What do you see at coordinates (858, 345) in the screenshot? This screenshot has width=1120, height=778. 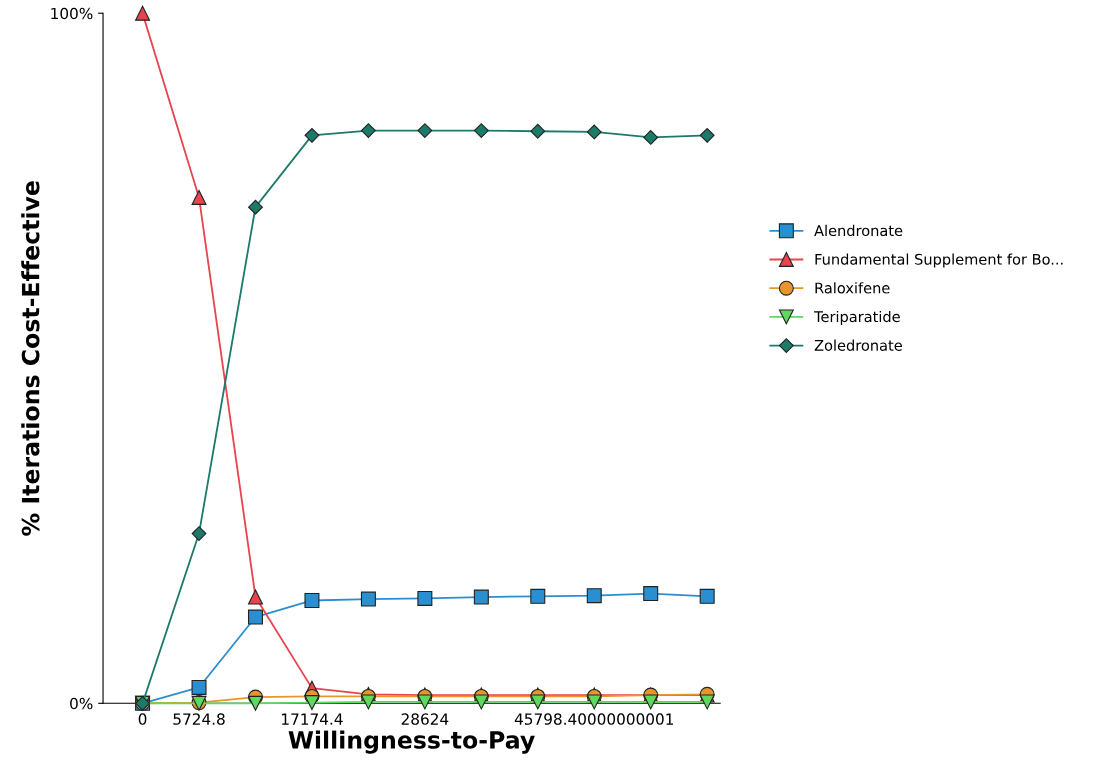 I see `legend-label: Zoledronate` at bounding box center [858, 345].